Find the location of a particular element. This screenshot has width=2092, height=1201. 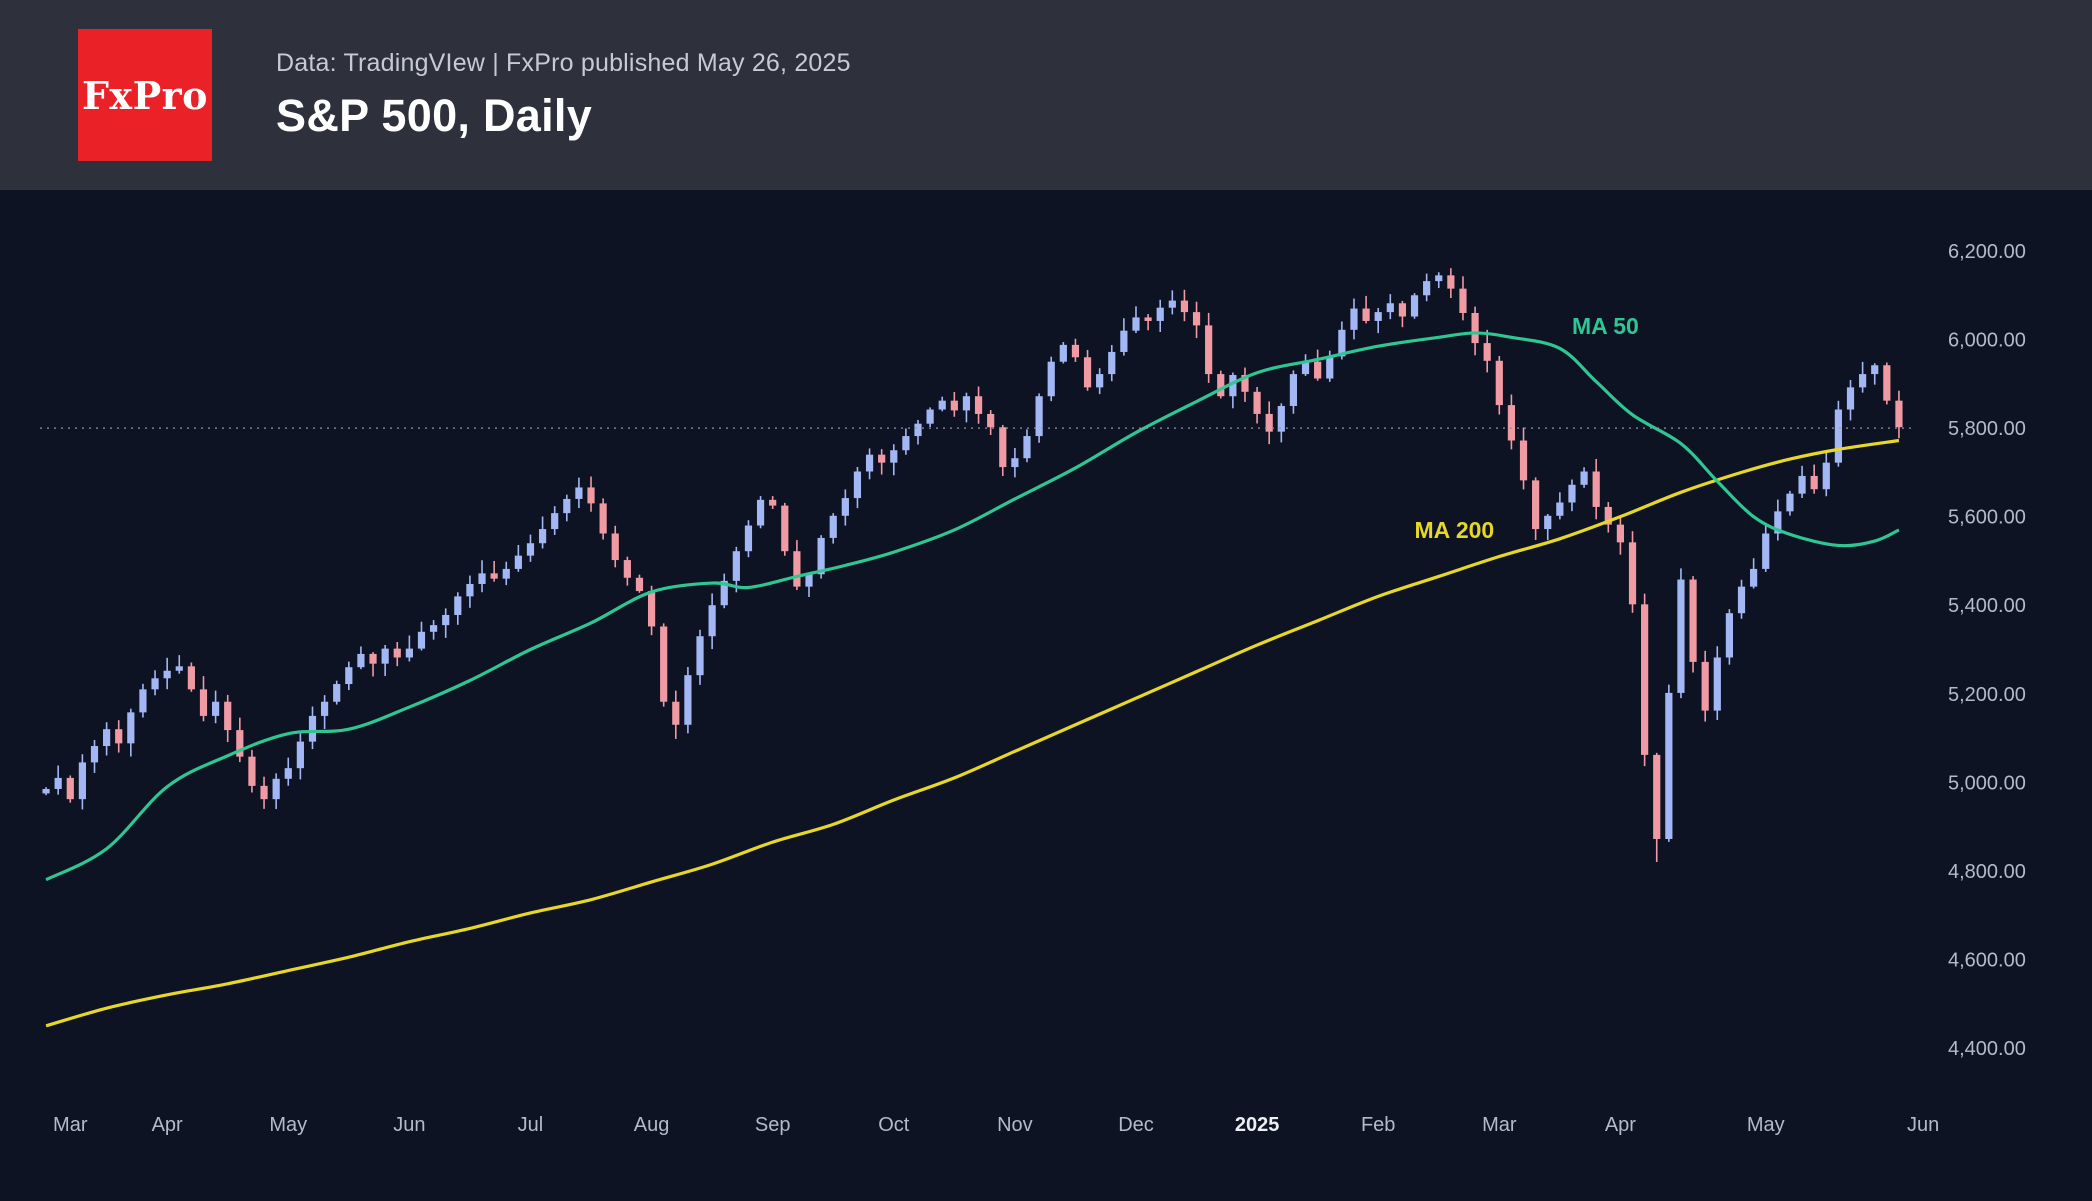

fxpro-logo-text: FxPro is located at coordinates (145, 95).